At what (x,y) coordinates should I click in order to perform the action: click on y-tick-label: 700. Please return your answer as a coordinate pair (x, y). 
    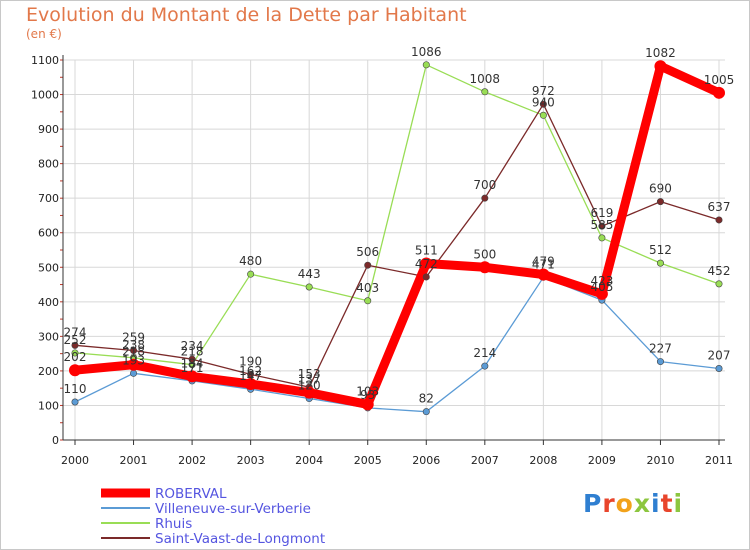
    Looking at the image, I should click on (48, 198).